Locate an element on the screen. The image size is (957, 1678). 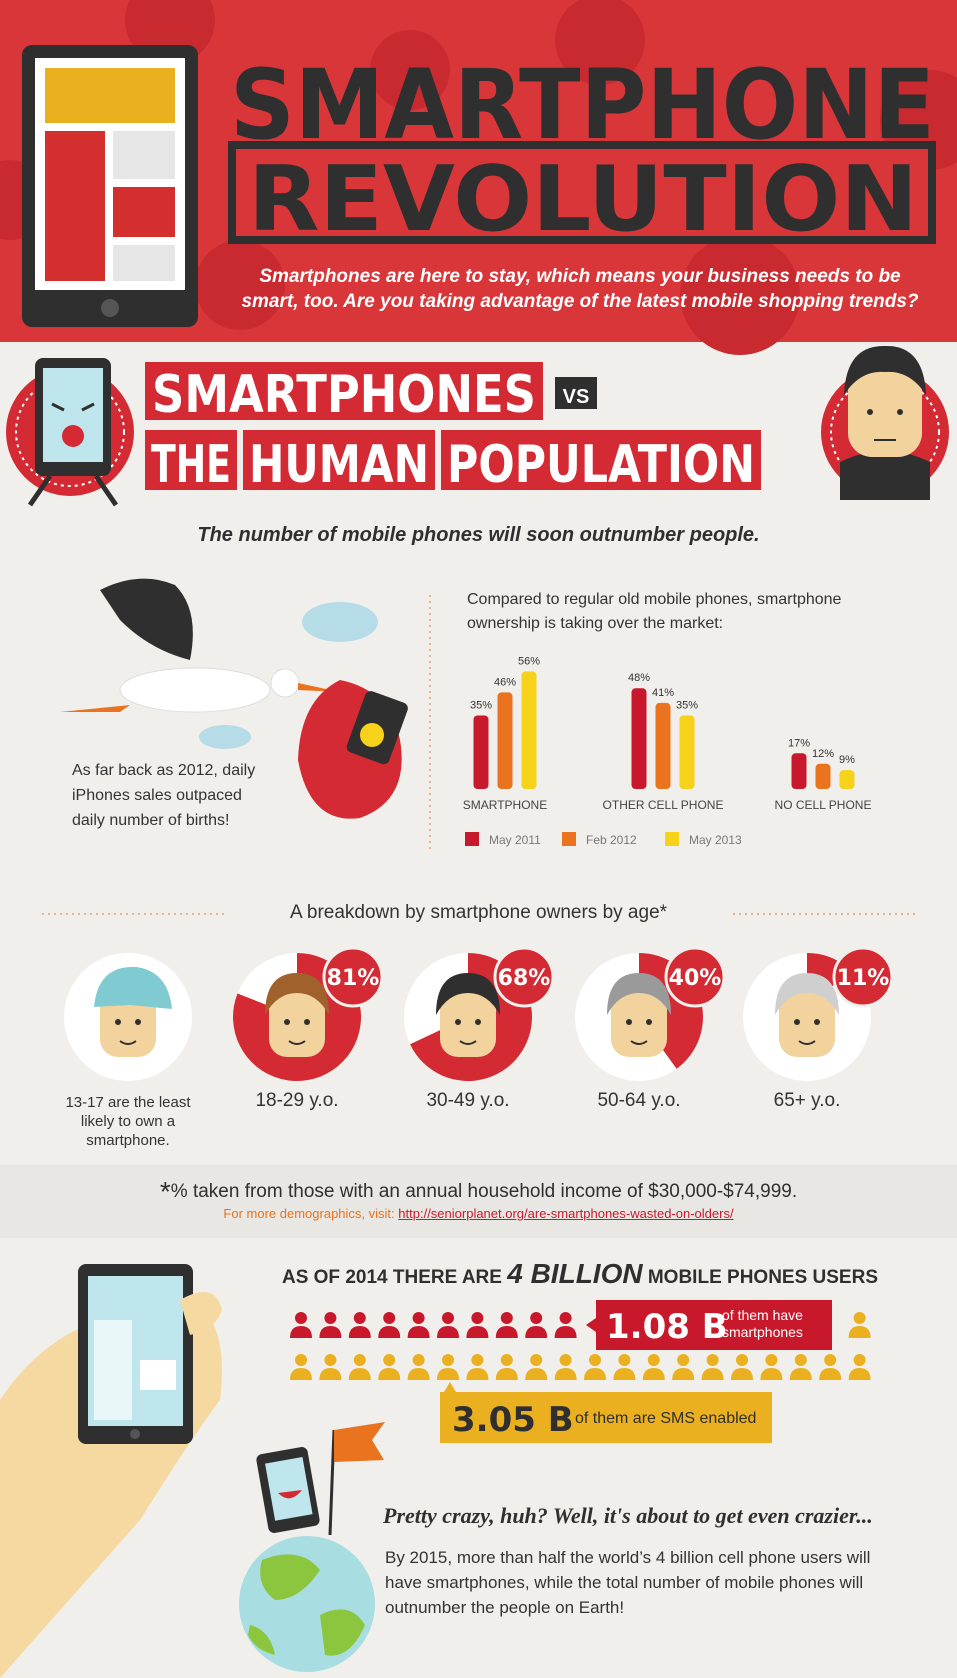
vs-box is located at coordinates (576, 393).